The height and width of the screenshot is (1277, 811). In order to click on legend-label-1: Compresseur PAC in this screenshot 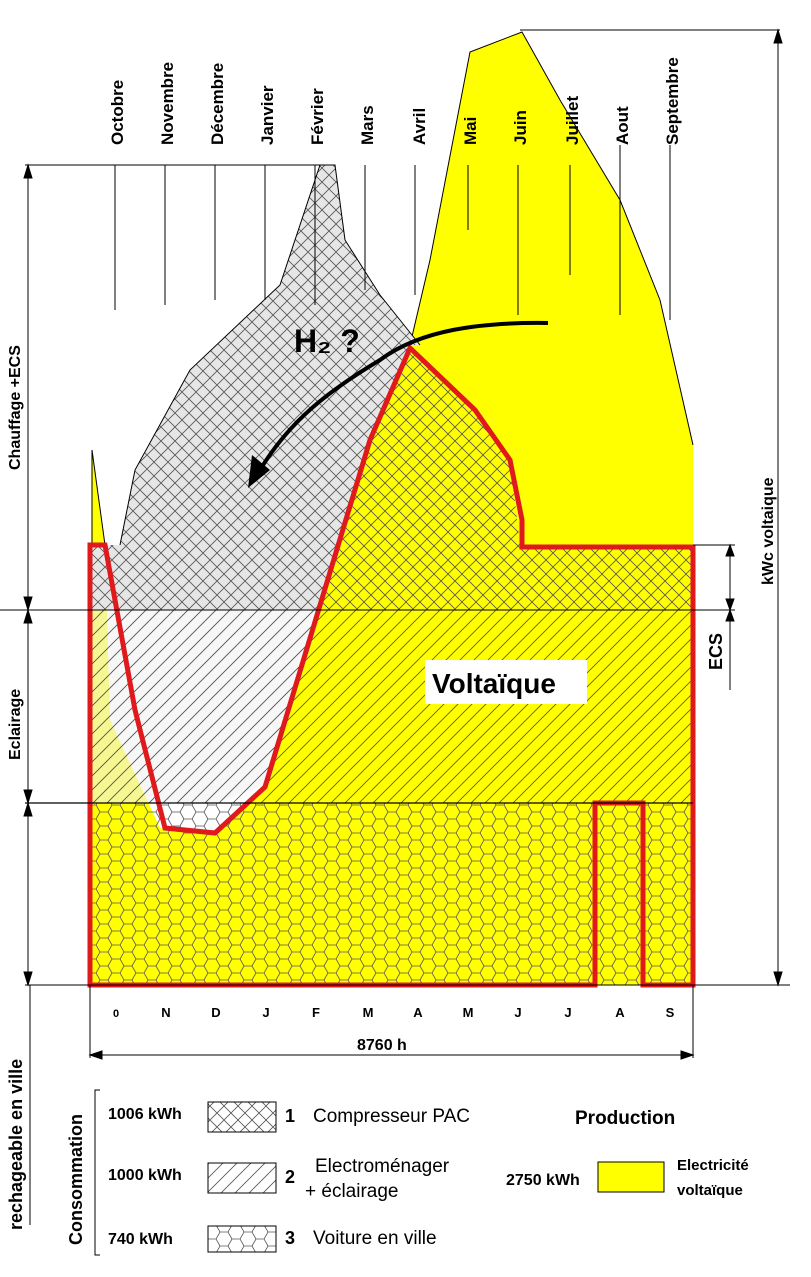, I will do `click(391, 1116)`.